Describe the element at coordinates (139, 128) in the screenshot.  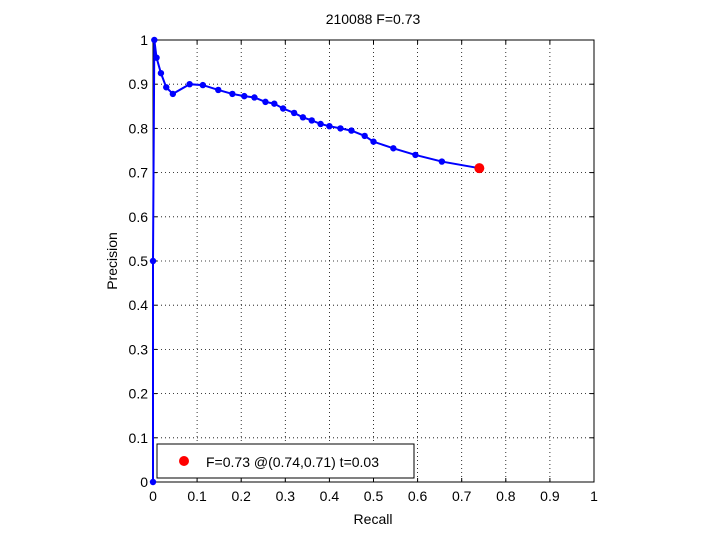
I see `y-tick-label: 0.8` at that location.